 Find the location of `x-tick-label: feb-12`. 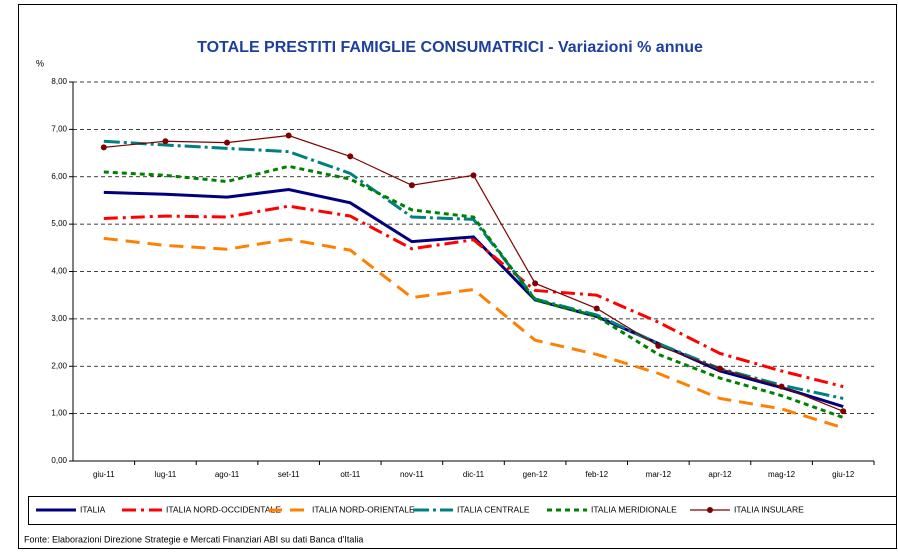

x-tick-label: feb-12 is located at coordinates (596, 474).